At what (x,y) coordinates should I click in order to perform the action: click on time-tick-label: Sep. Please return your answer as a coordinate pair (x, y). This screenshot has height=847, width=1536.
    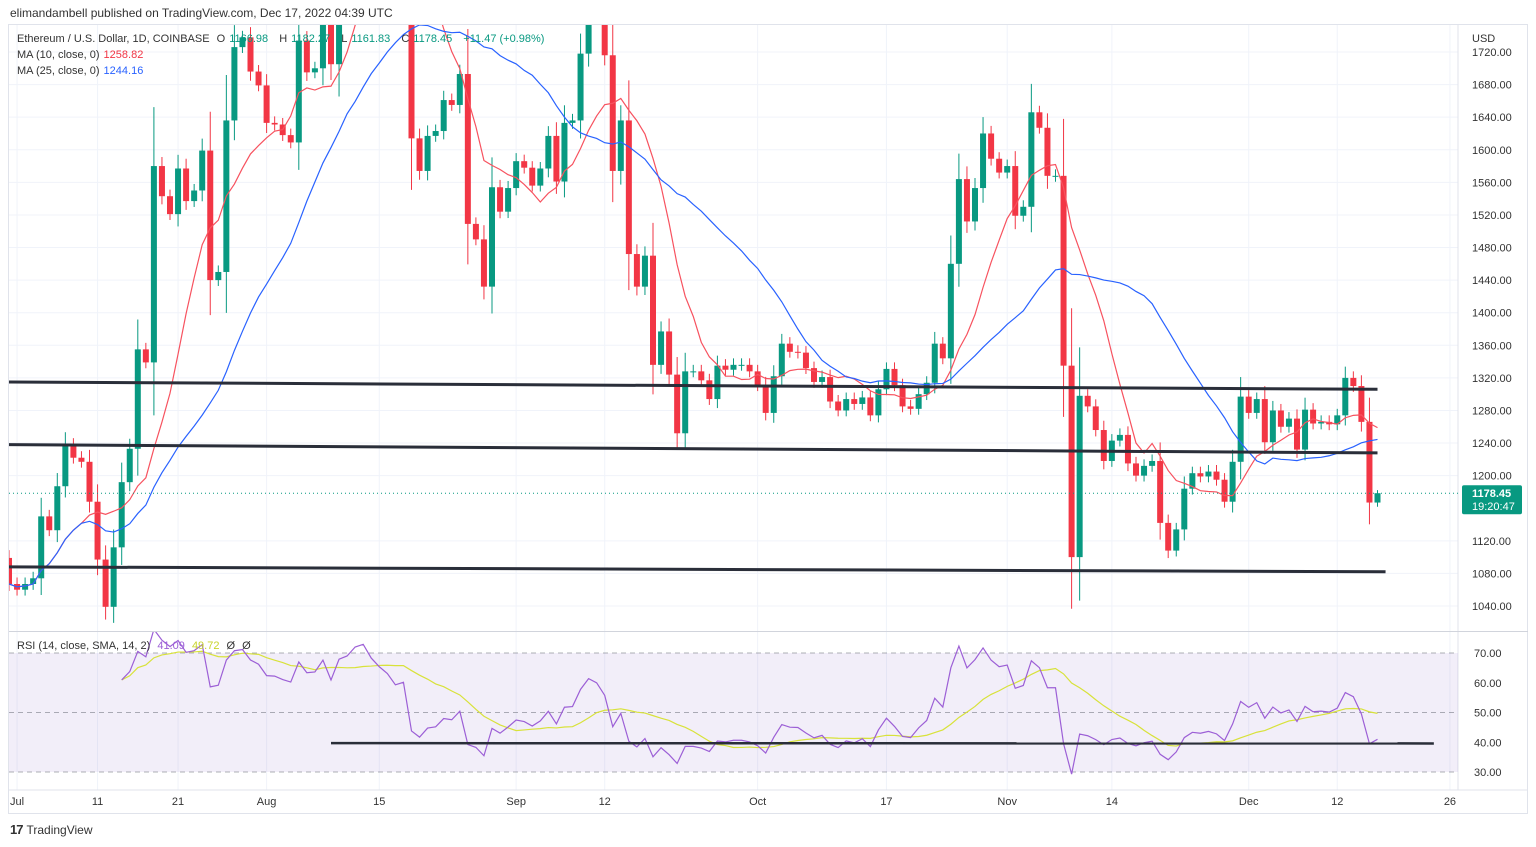
    Looking at the image, I should click on (516, 802).